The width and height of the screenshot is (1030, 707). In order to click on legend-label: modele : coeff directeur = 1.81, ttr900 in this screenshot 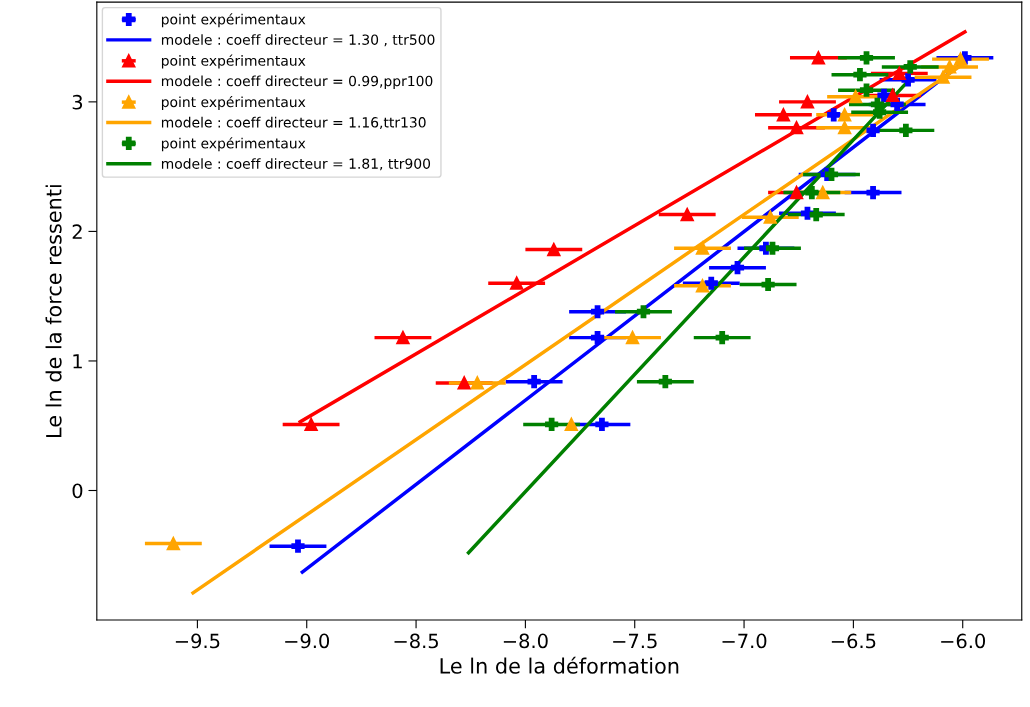, I will do `click(296, 164)`.